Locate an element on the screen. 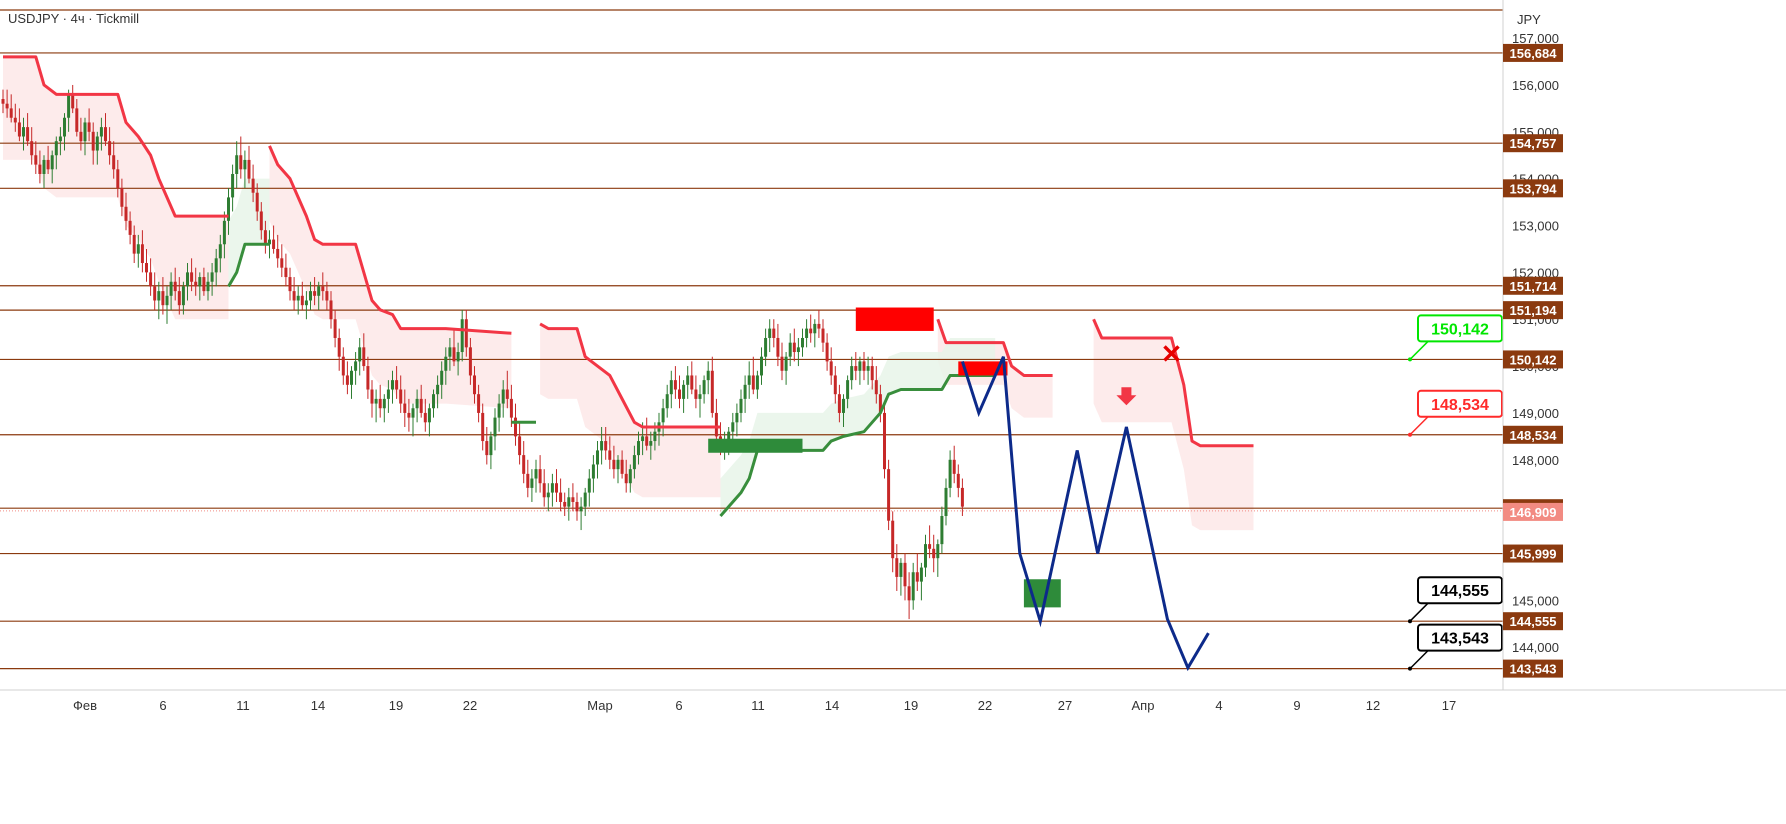  last-price-badge: 146,909 is located at coordinates (1533, 511).